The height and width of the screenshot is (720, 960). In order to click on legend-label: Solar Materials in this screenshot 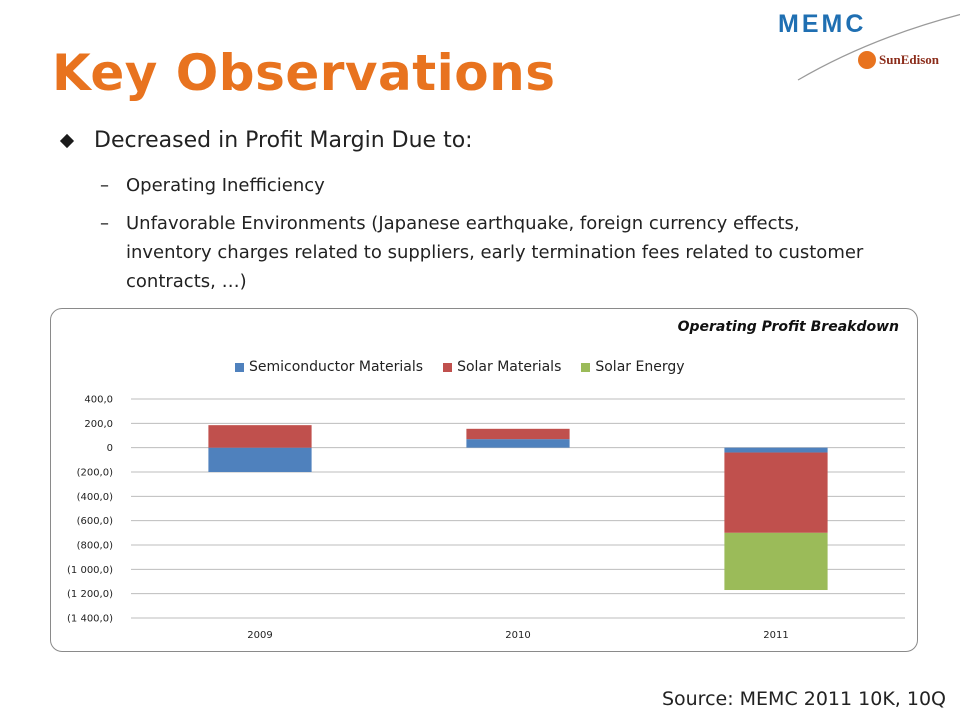, I will do `click(509, 367)`.